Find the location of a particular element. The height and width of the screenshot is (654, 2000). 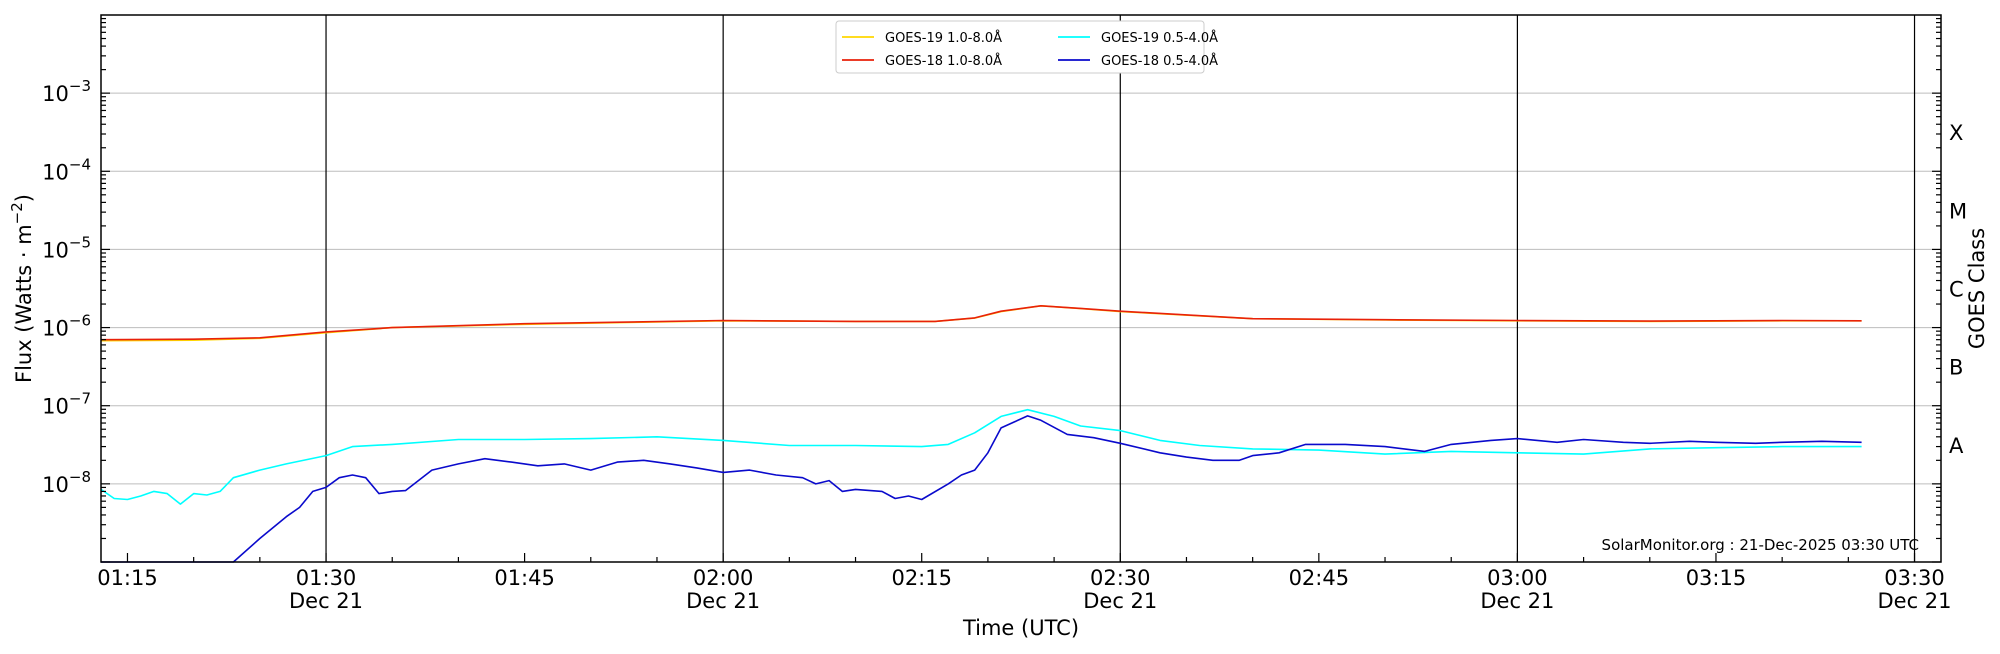

y-tick-label: 10⁻⁴ is located at coordinates (66, 169).